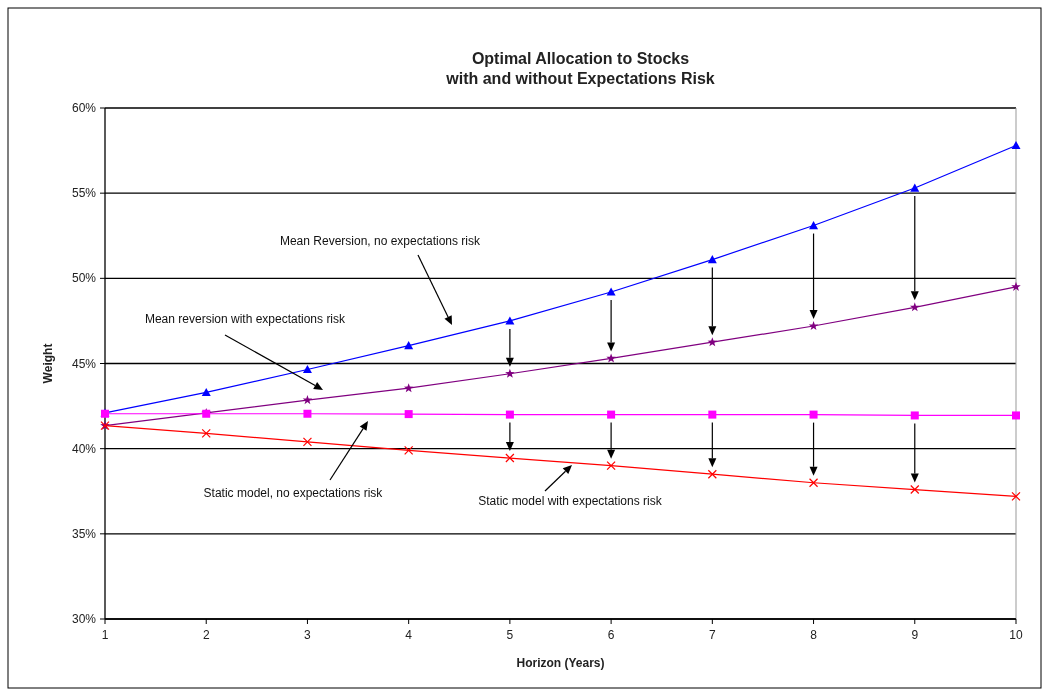 The height and width of the screenshot is (690, 1049). Describe the element at coordinates (814, 635) in the screenshot. I see `x-tick-label: 8` at that location.